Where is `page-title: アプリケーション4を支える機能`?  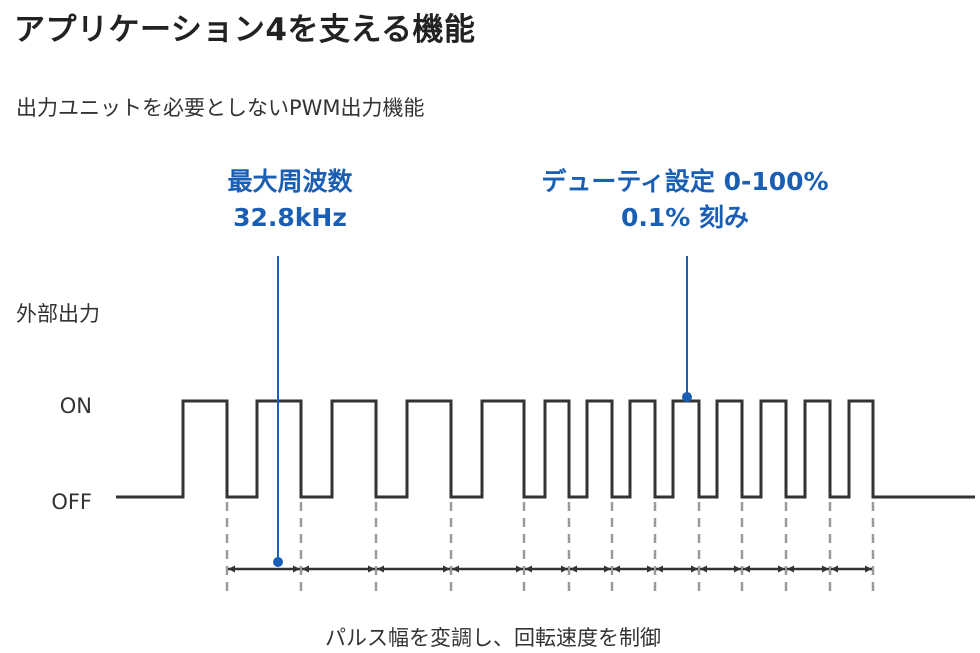 page-title: アプリケーション4を支える機能 is located at coordinates (245, 30).